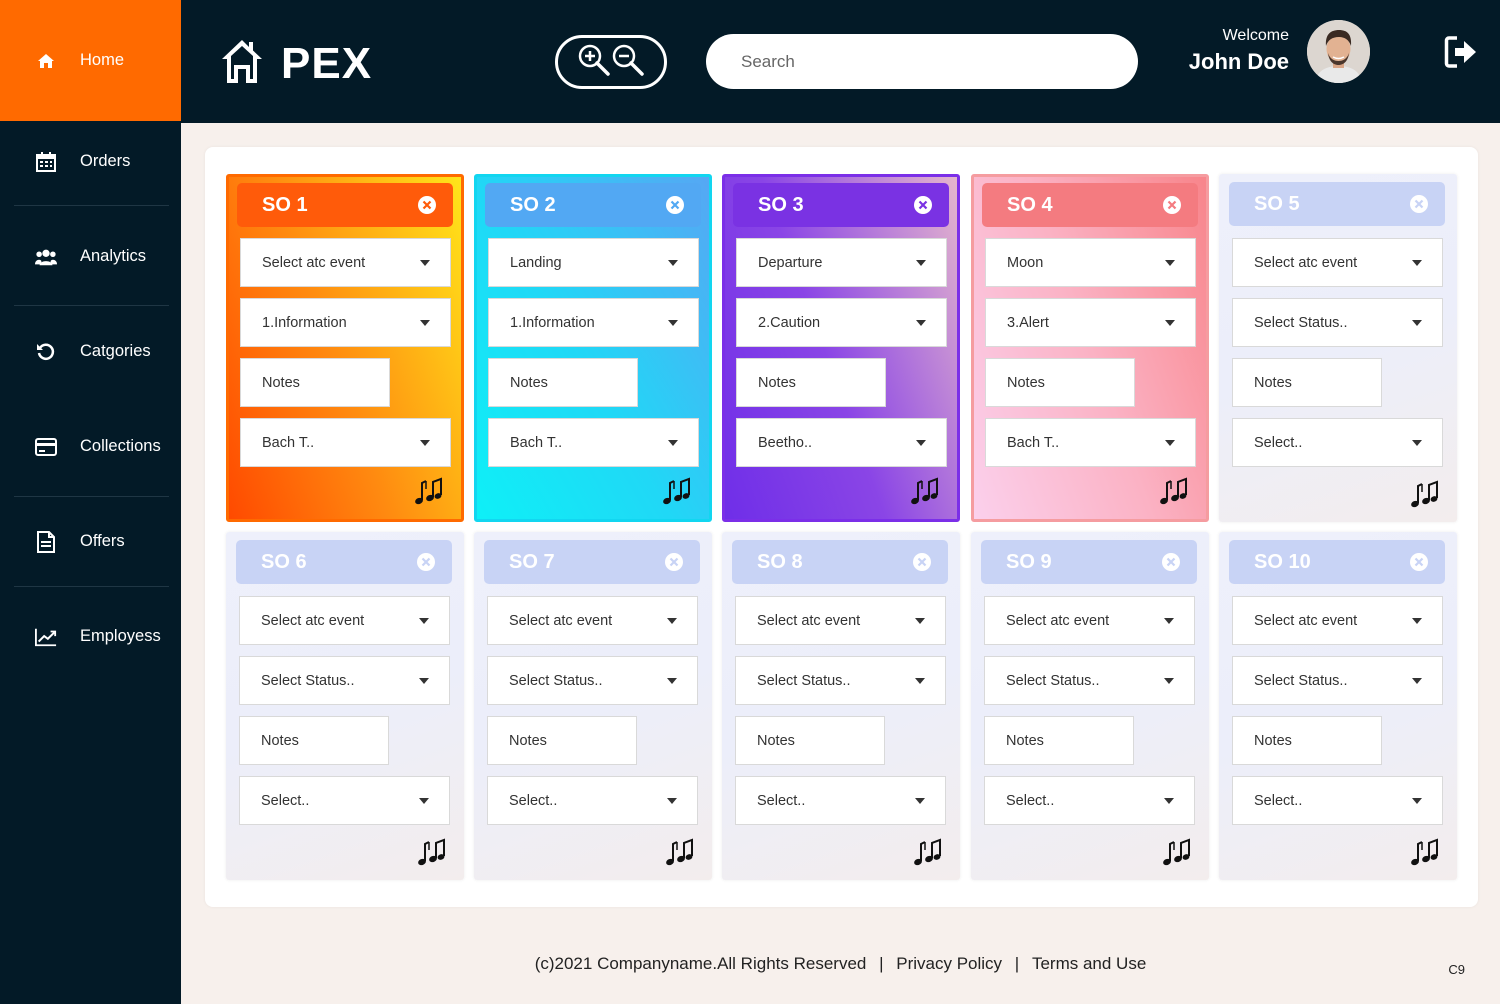  I want to click on sidebar-item-collections: Collections, so click(90, 446).